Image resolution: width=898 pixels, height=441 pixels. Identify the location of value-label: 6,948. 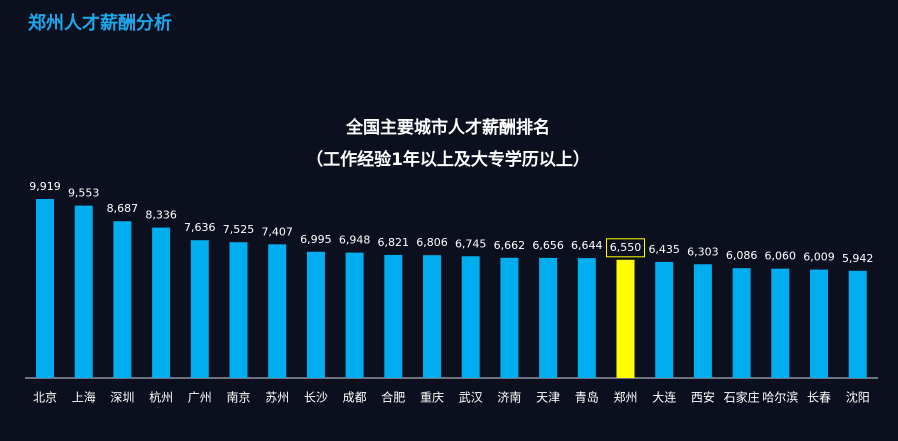
(355, 240).